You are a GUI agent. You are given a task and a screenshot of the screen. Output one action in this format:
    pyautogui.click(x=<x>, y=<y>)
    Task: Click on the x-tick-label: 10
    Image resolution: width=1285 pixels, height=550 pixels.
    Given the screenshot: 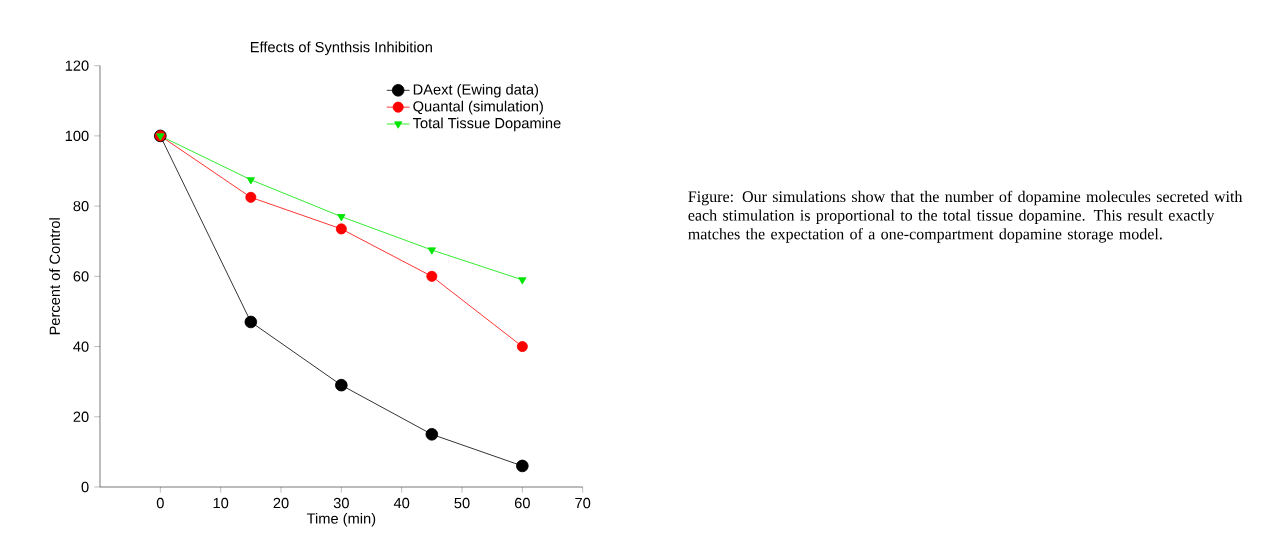 What is the action you would take?
    pyautogui.click(x=221, y=503)
    